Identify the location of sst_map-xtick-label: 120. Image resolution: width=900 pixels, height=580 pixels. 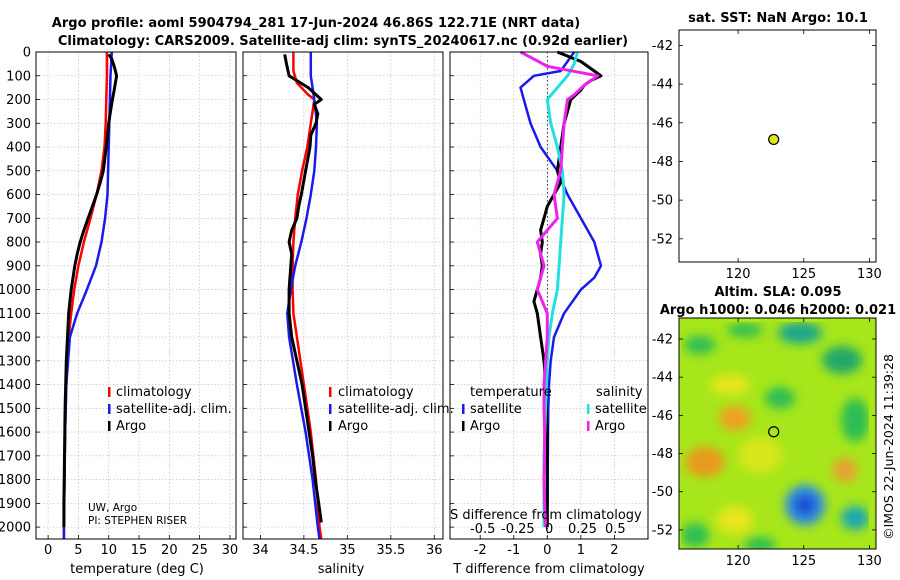
(738, 274).